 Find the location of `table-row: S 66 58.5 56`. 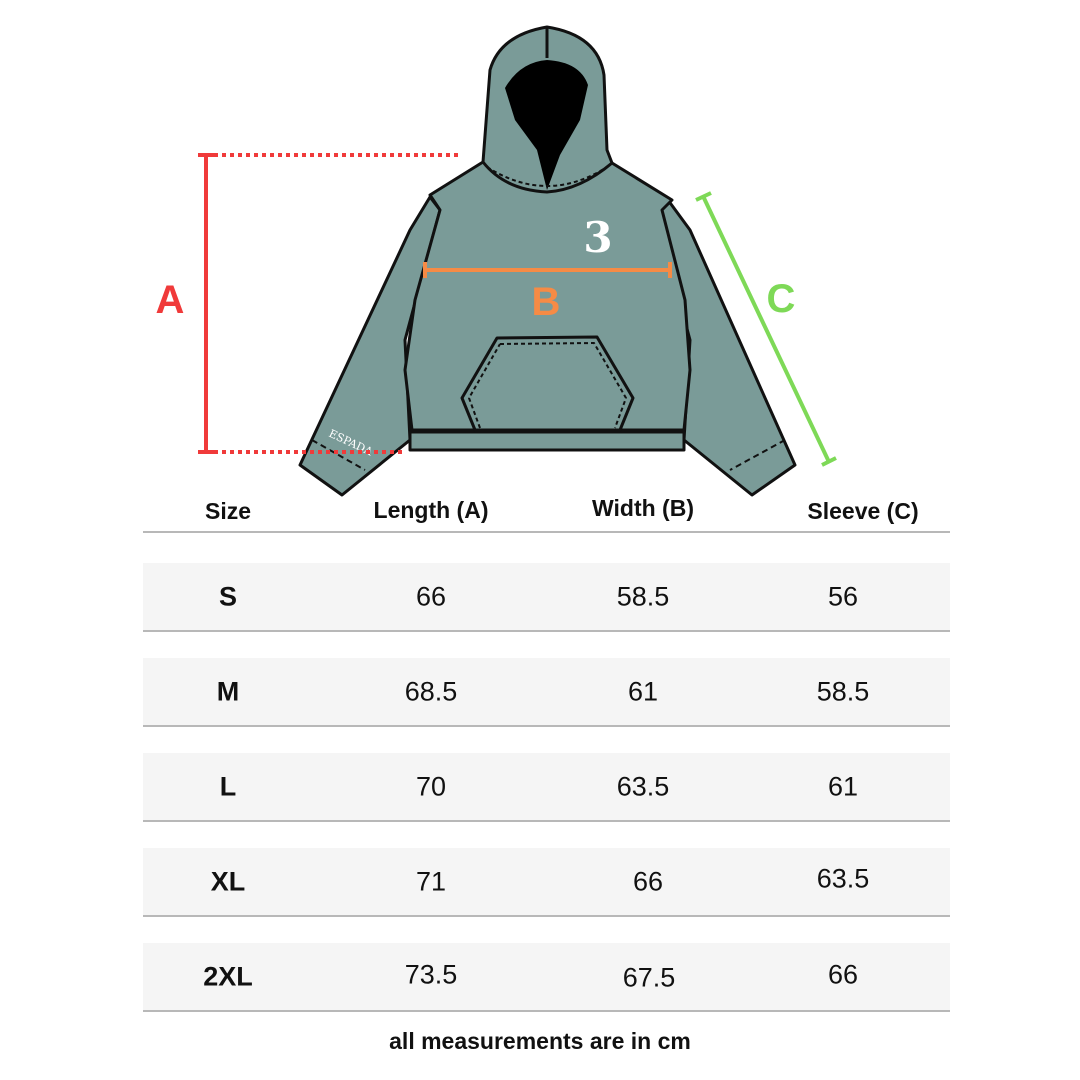

table-row: S 66 58.5 56 is located at coordinates (546, 597).